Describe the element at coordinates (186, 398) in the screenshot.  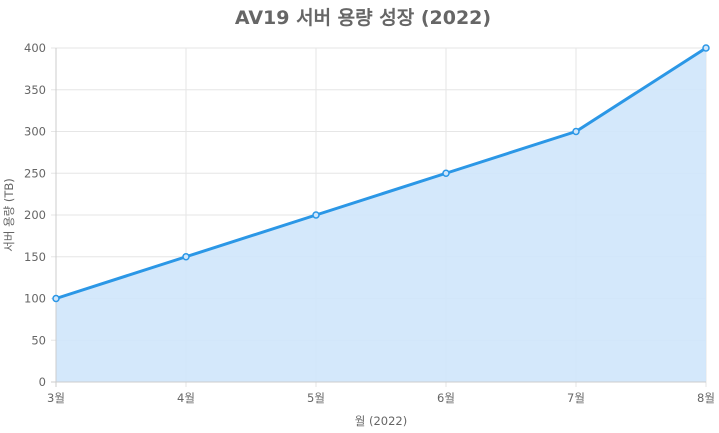
I see `x-tick-label: 4월` at that location.